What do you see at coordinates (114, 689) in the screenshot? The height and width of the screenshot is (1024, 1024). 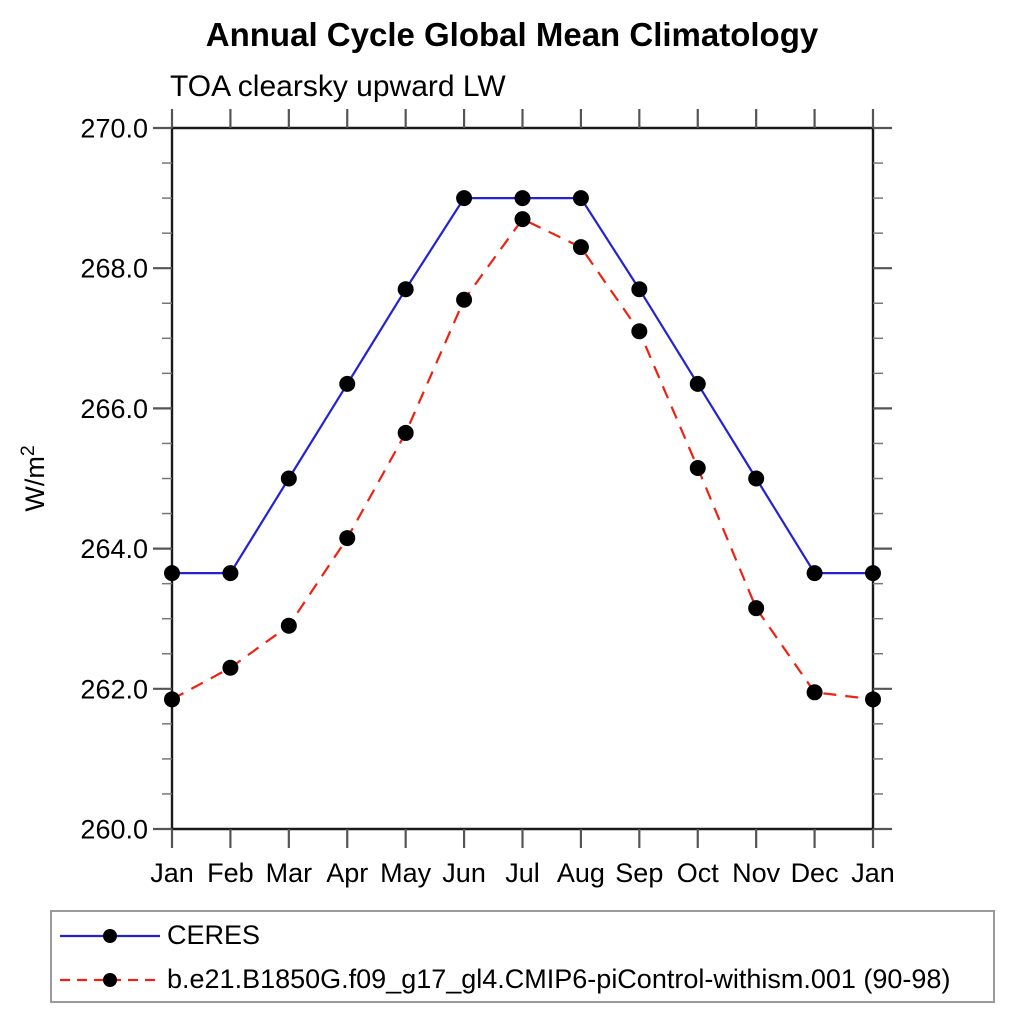 I see `y-tick-label: 262.0` at bounding box center [114, 689].